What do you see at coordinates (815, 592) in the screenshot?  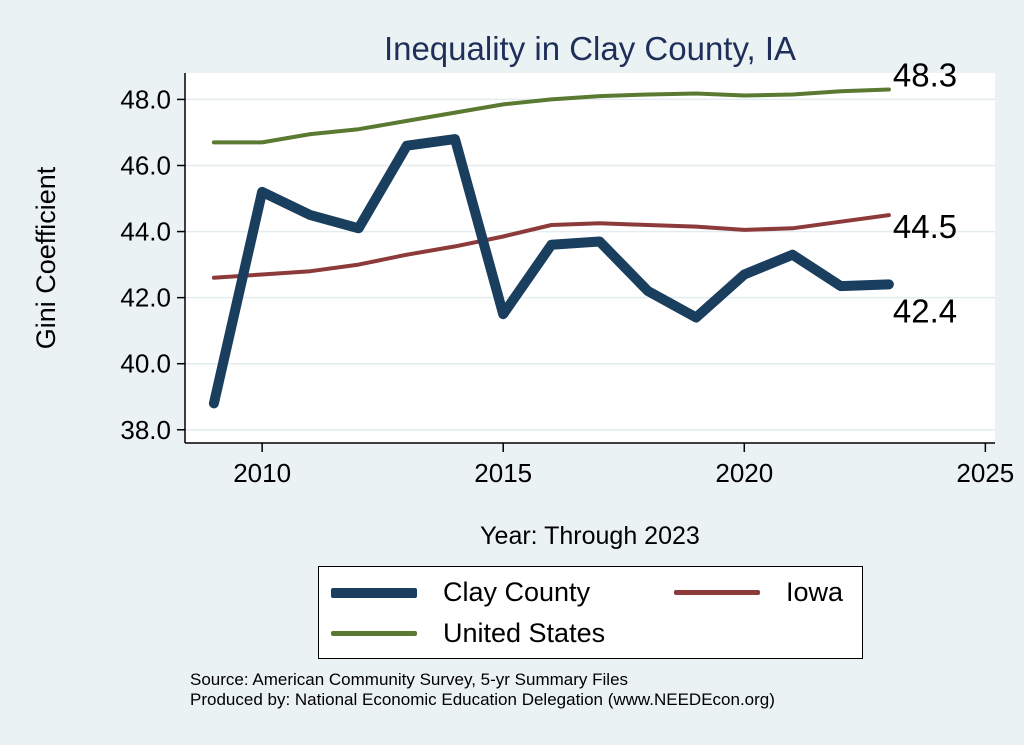 I see `legend-label-iowa: Iowa` at bounding box center [815, 592].